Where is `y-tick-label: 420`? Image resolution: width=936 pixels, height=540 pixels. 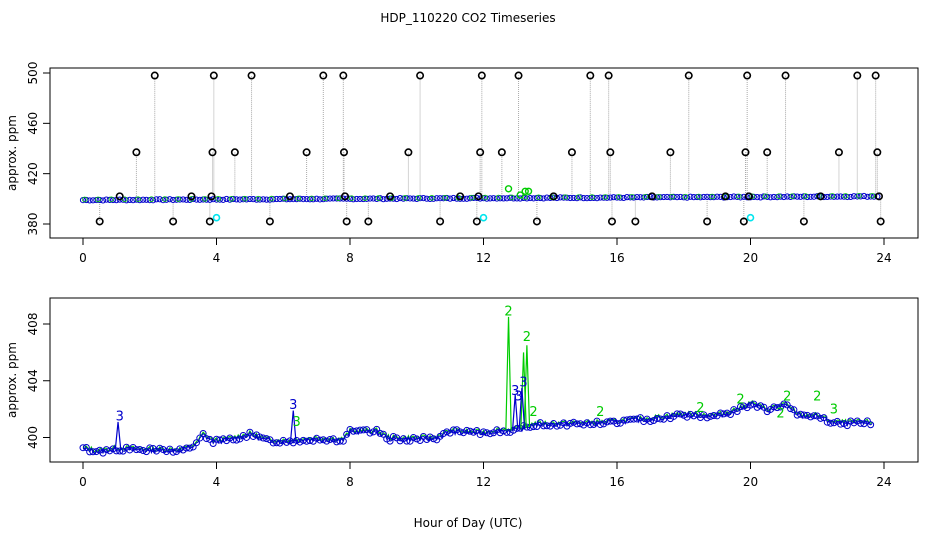 y-tick-label: 420 is located at coordinates (33, 173).